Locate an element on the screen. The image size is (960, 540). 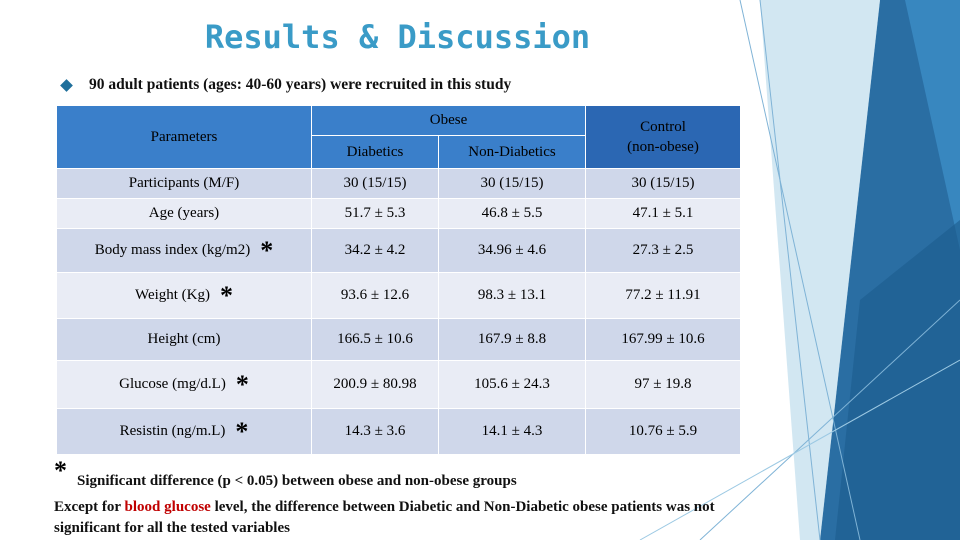
parameter-cell: Resistin (ng/m.L) * is located at coordinates (184, 431).